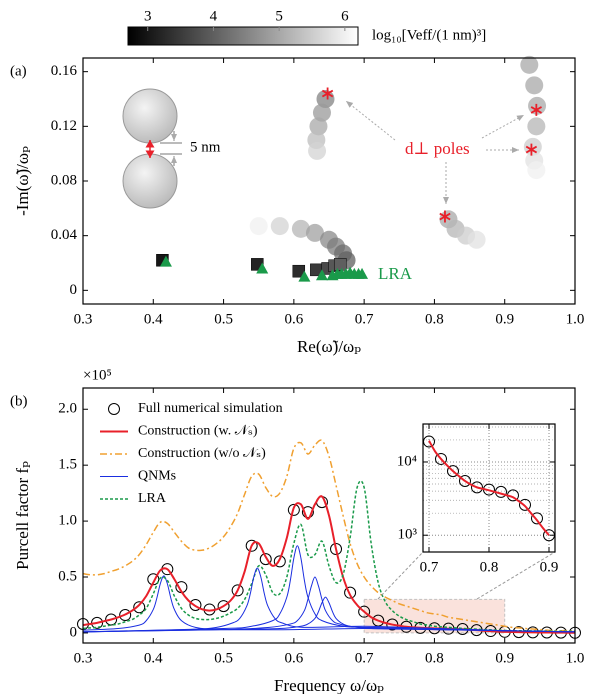  What do you see at coordinates (114, 409) in the screenshot?
I see `legend-symbol` at bounding box center [114, 409].